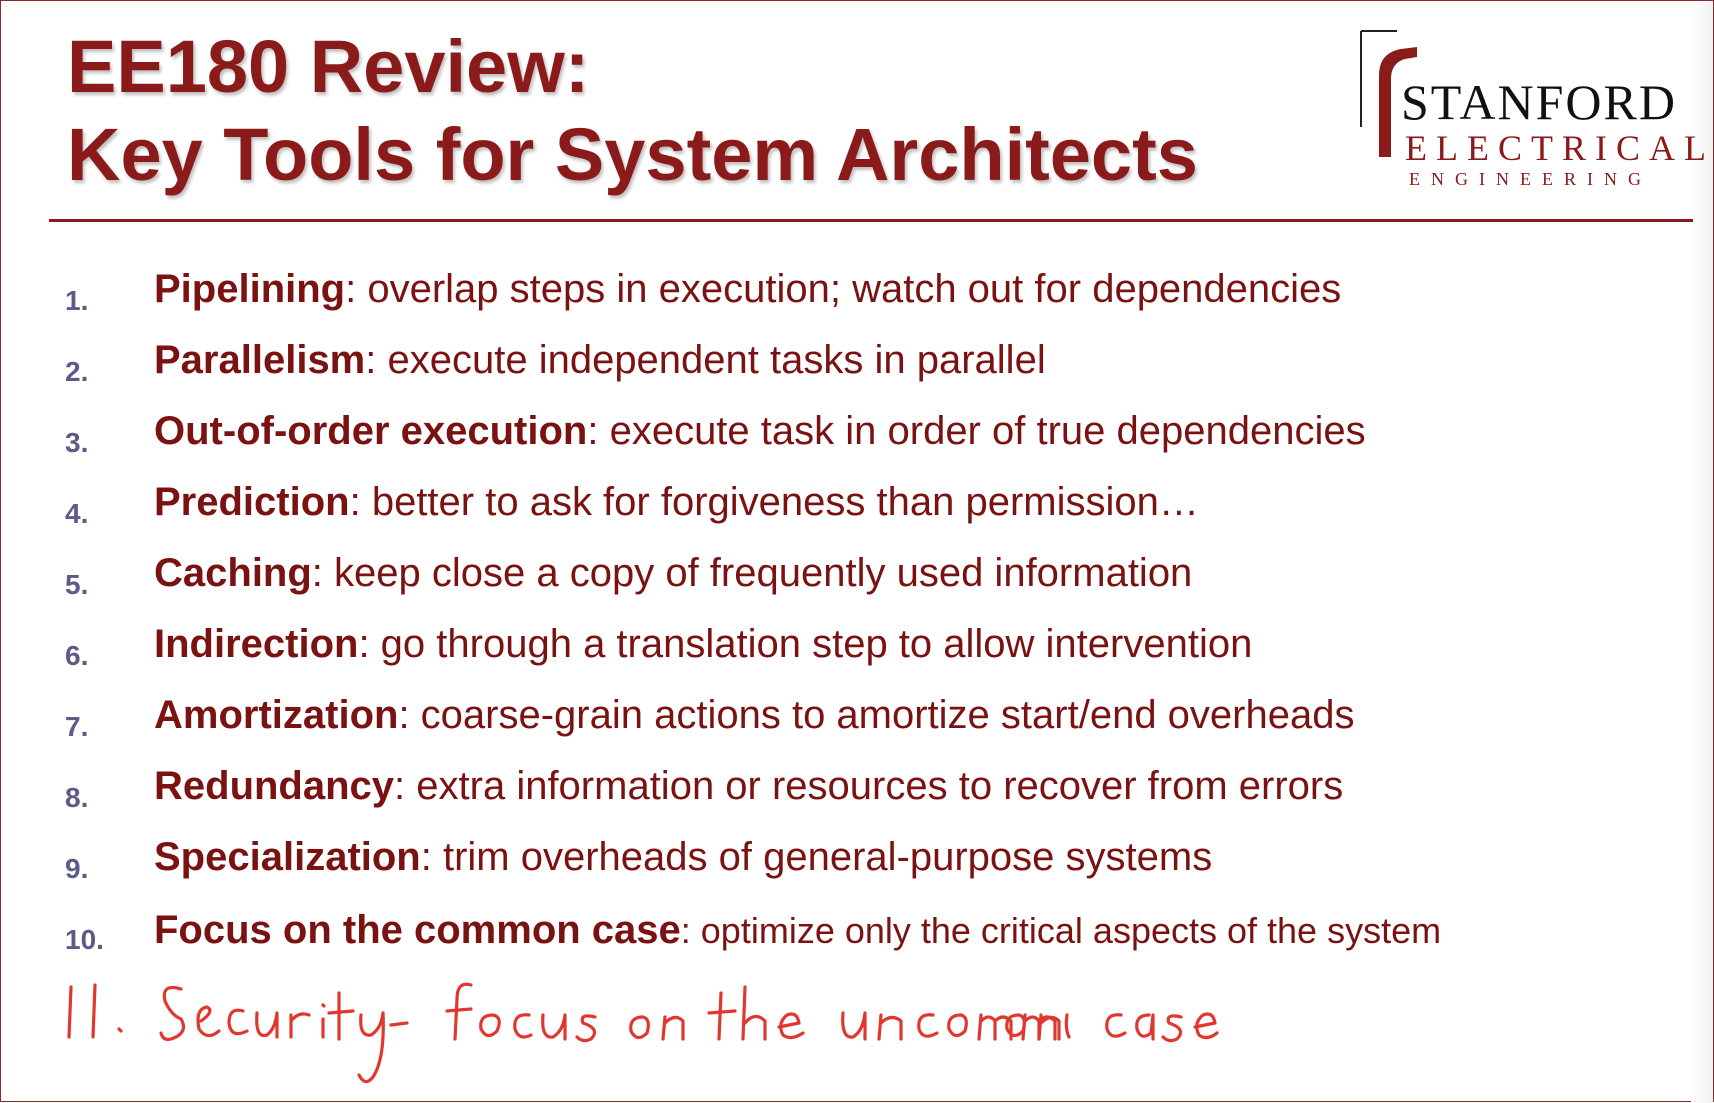 This screenshot has width=1714, height=1103. Describe the element at coordinates (328, 66) in the screenshot. I see `title-line-1: EE180 Review:` at that location.